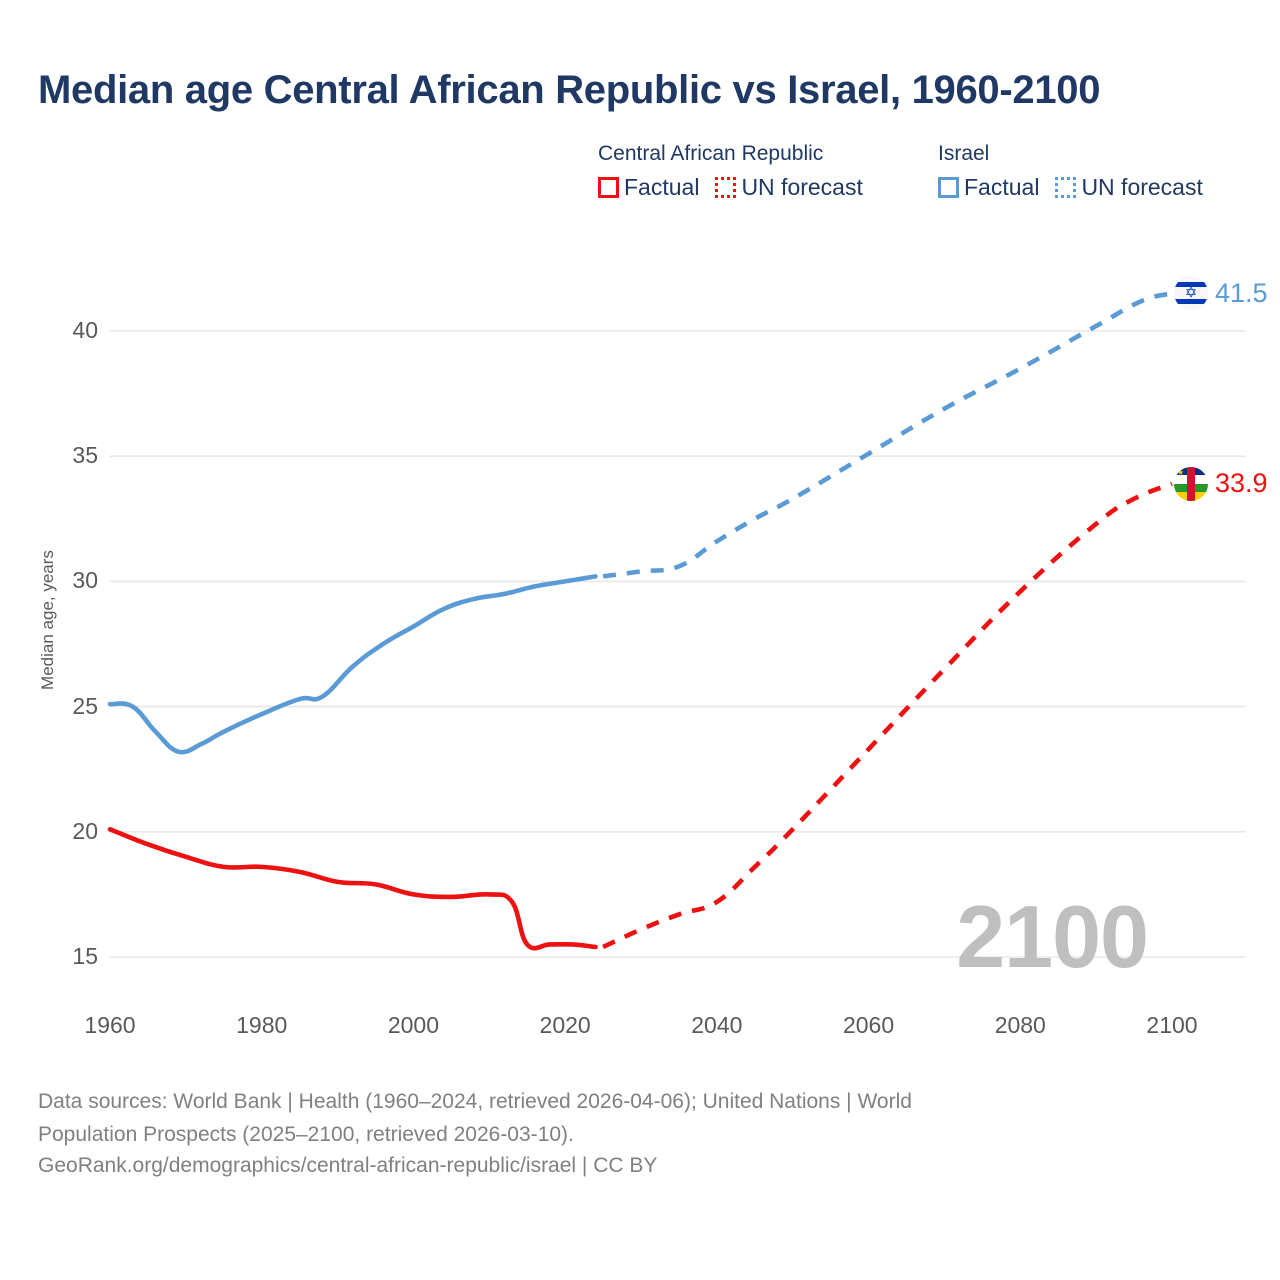 Image resolution: width=1280 pixels, height=1280 pixels. I want to click on legend-item-israel-un-forecast: UN forecast, so click(1129, 187).